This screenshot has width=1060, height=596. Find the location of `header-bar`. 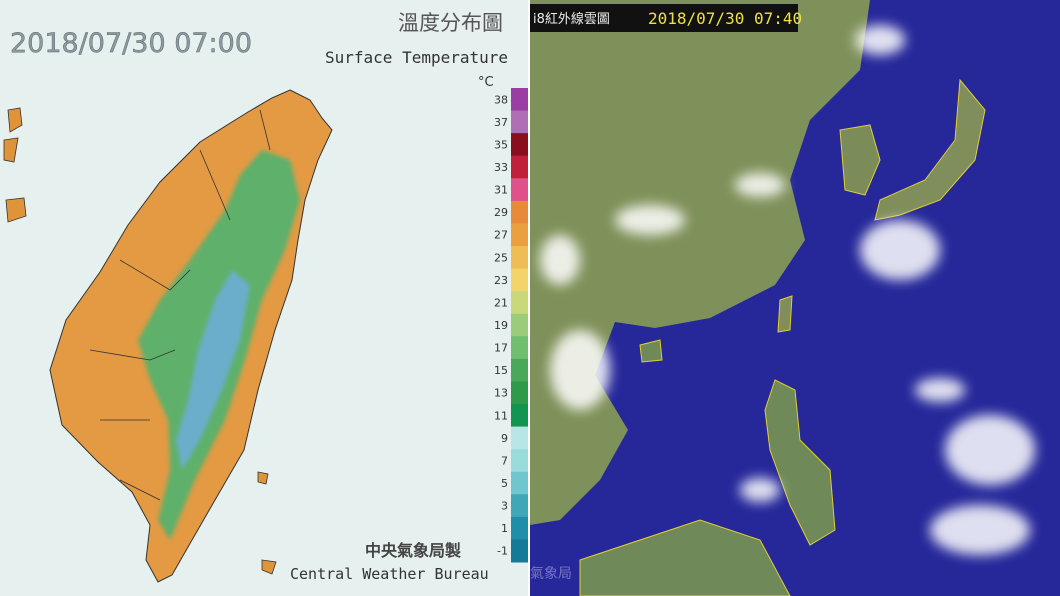

header-bar is located at coordinates (664, 18).